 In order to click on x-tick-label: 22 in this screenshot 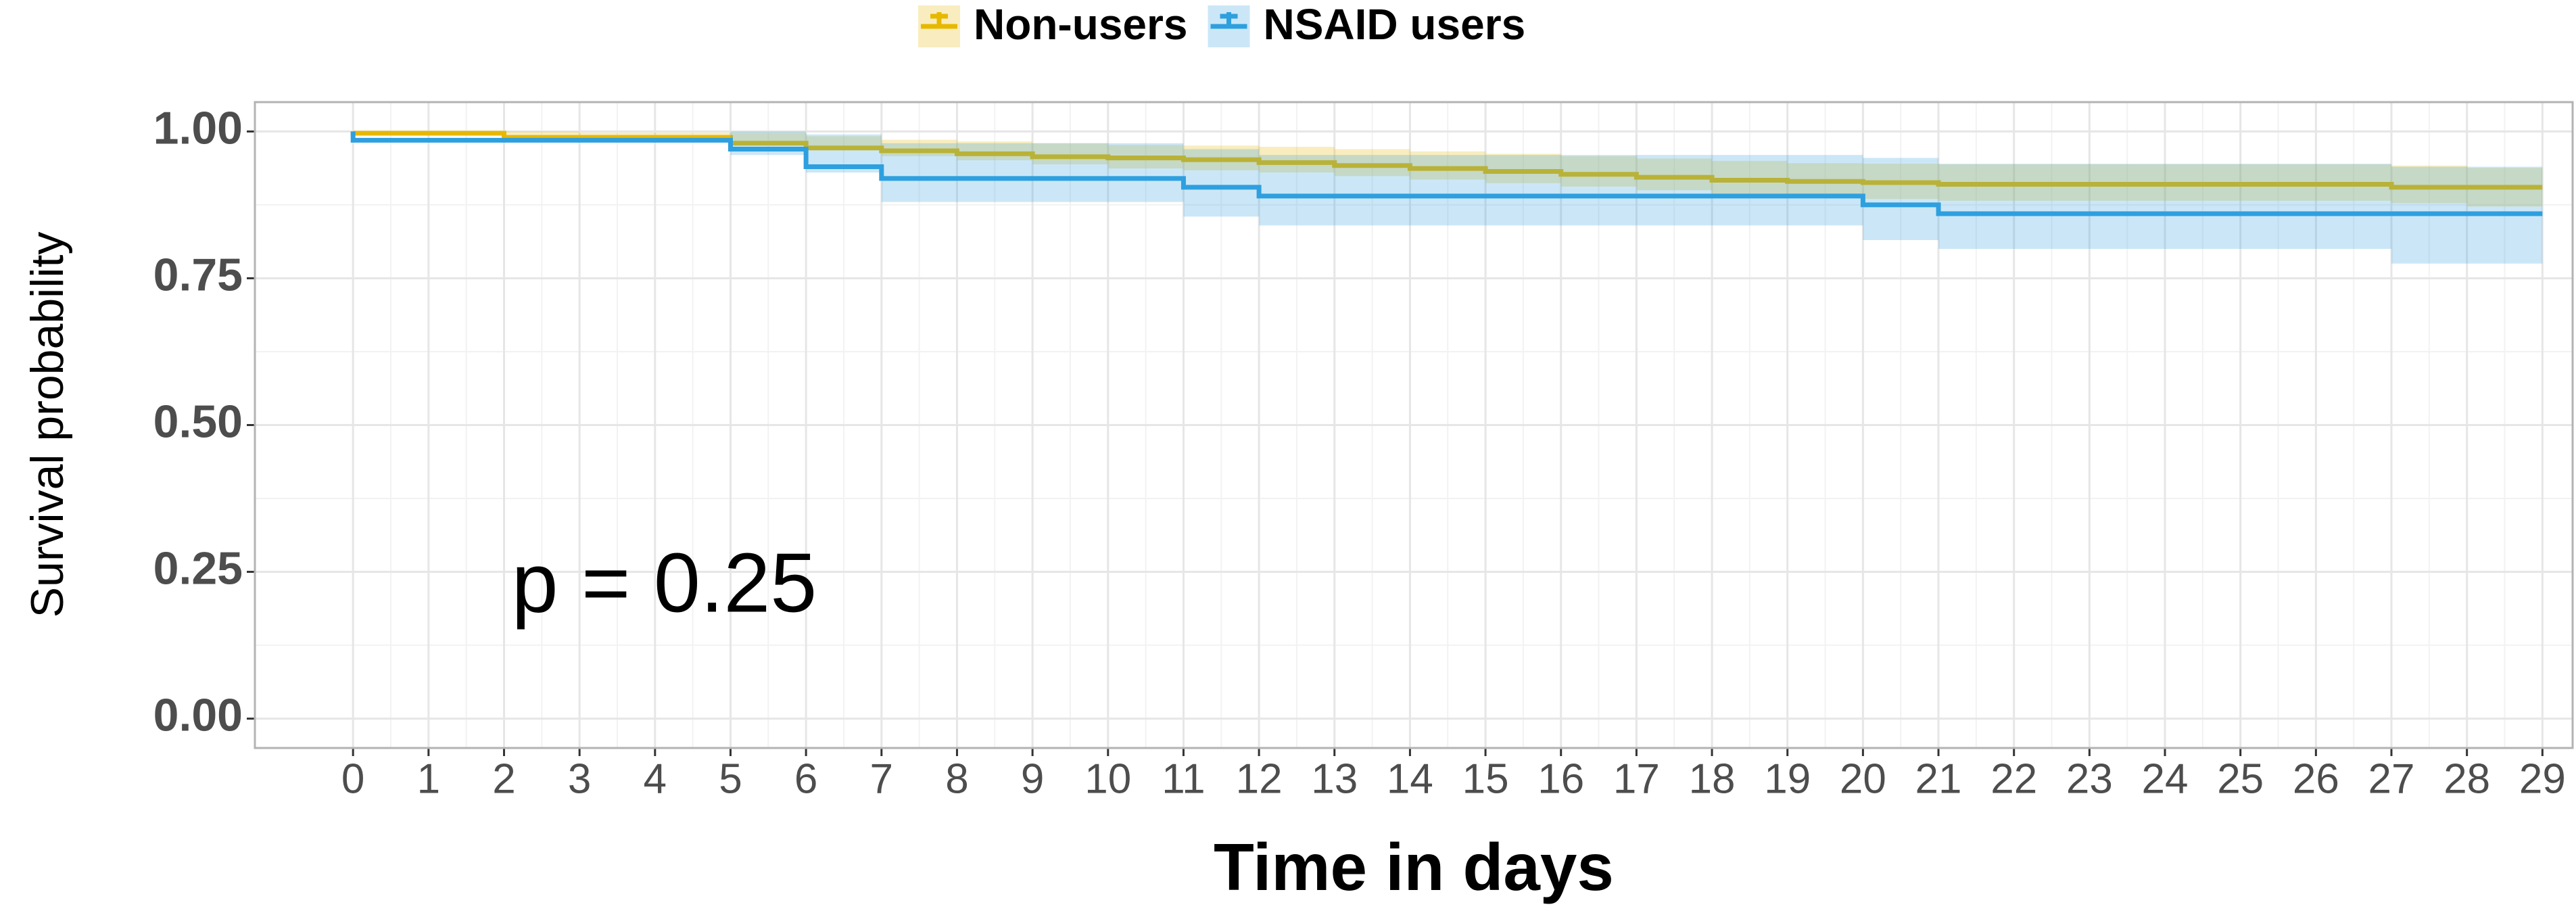, I will do `click(2013, 778)`.